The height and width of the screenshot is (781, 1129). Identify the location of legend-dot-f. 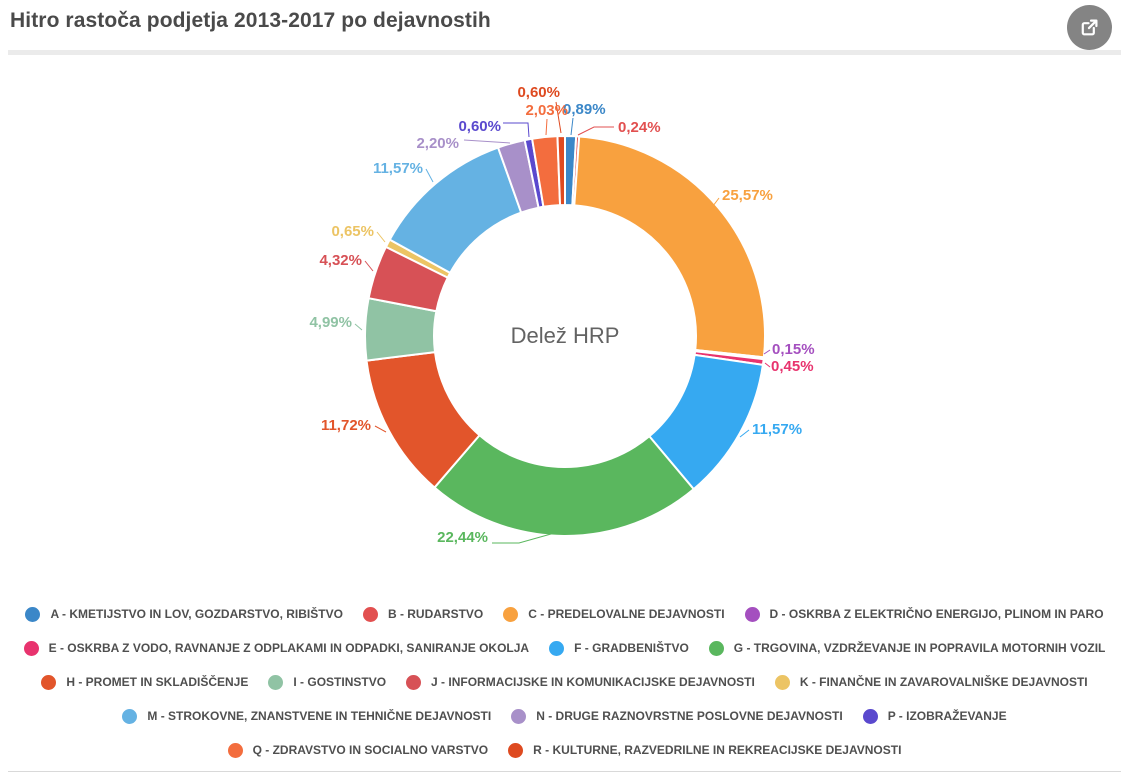
(557, 648).